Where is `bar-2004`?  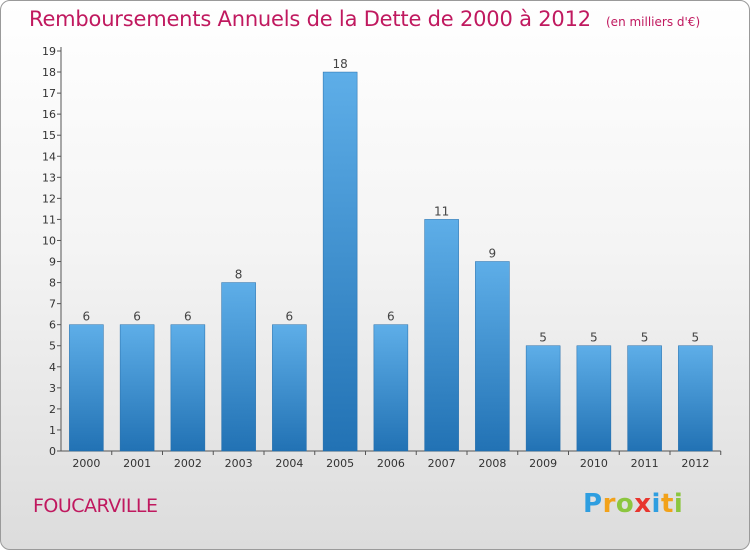
bar-2004 is located at coordinates (289, 388).